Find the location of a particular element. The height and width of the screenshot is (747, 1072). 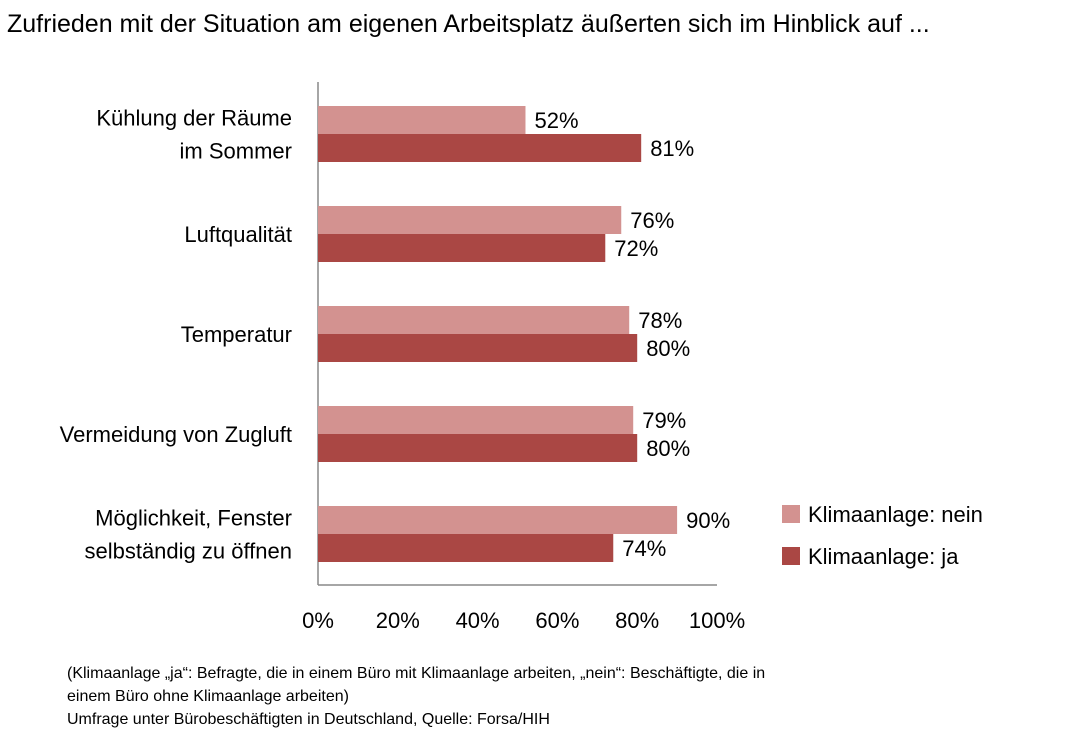

data-label: 72% is located at coordinates (636, 248).